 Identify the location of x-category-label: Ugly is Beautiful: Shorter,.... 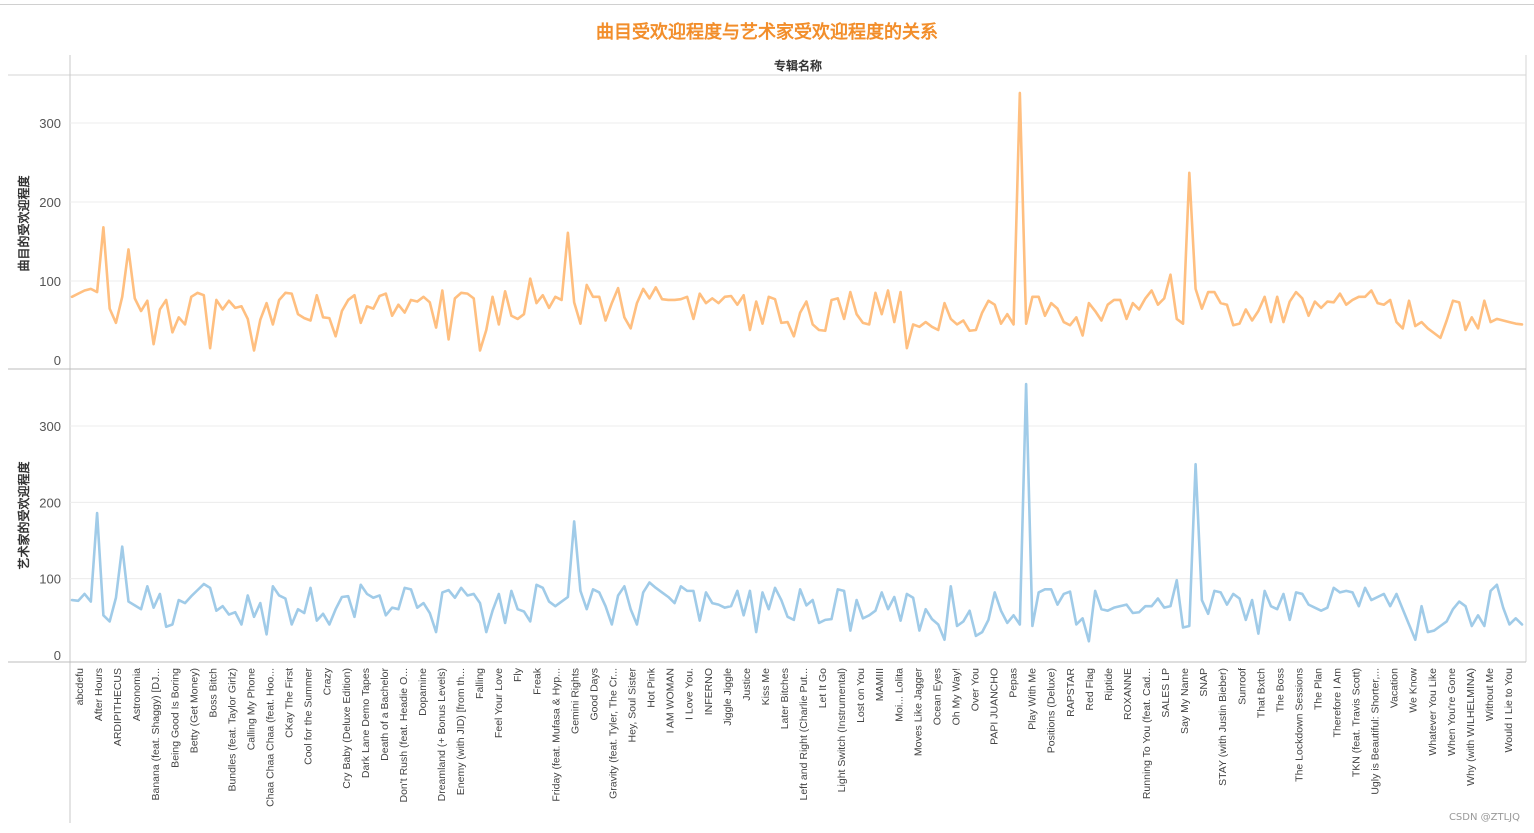
(1376, 731).